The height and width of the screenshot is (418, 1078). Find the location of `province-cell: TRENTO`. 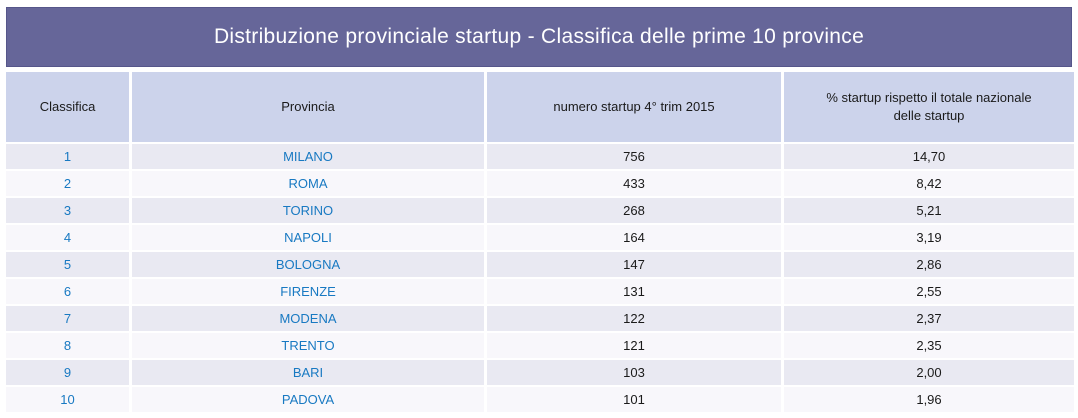

province-cell: TRENTO is located at coordinates (308, 345).